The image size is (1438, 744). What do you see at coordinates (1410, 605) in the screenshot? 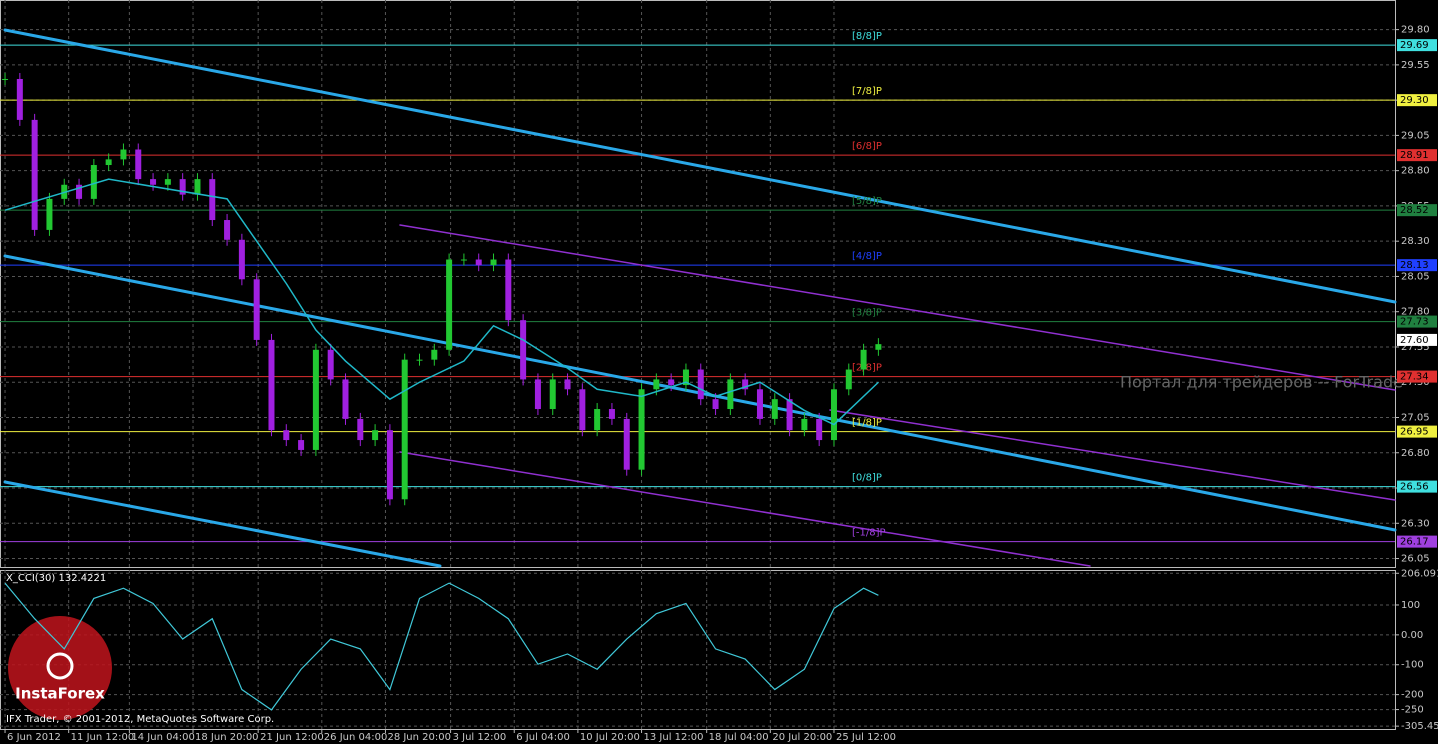
I see `y-tick-label: 100` at bounding box center [1410, 605].